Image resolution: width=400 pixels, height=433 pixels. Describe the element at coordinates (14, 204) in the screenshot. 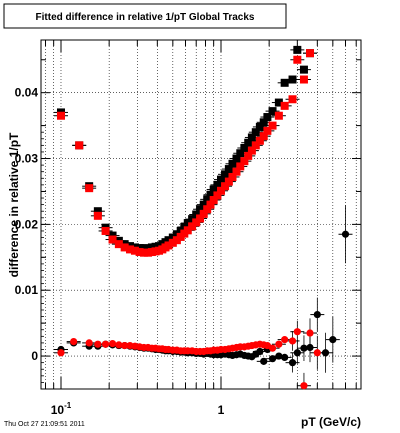

I see `y-axis-title: difference in relative 1/pT` at that location.